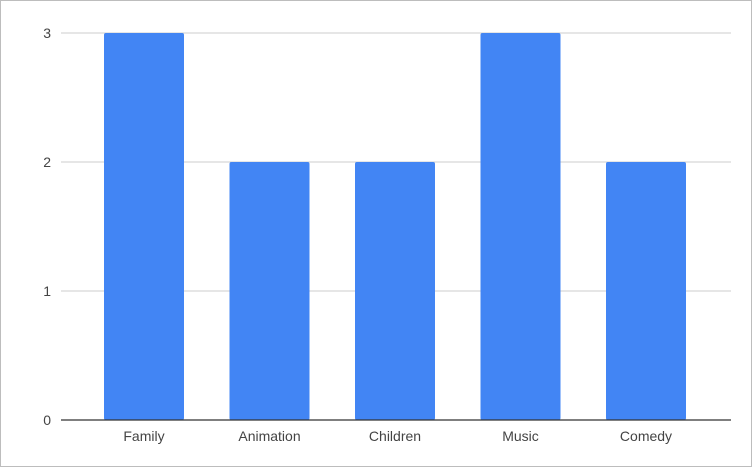  Describe the element at coordinates (646, 436) in the screenshot. I see `x-tick-label: Comedy` at that location.